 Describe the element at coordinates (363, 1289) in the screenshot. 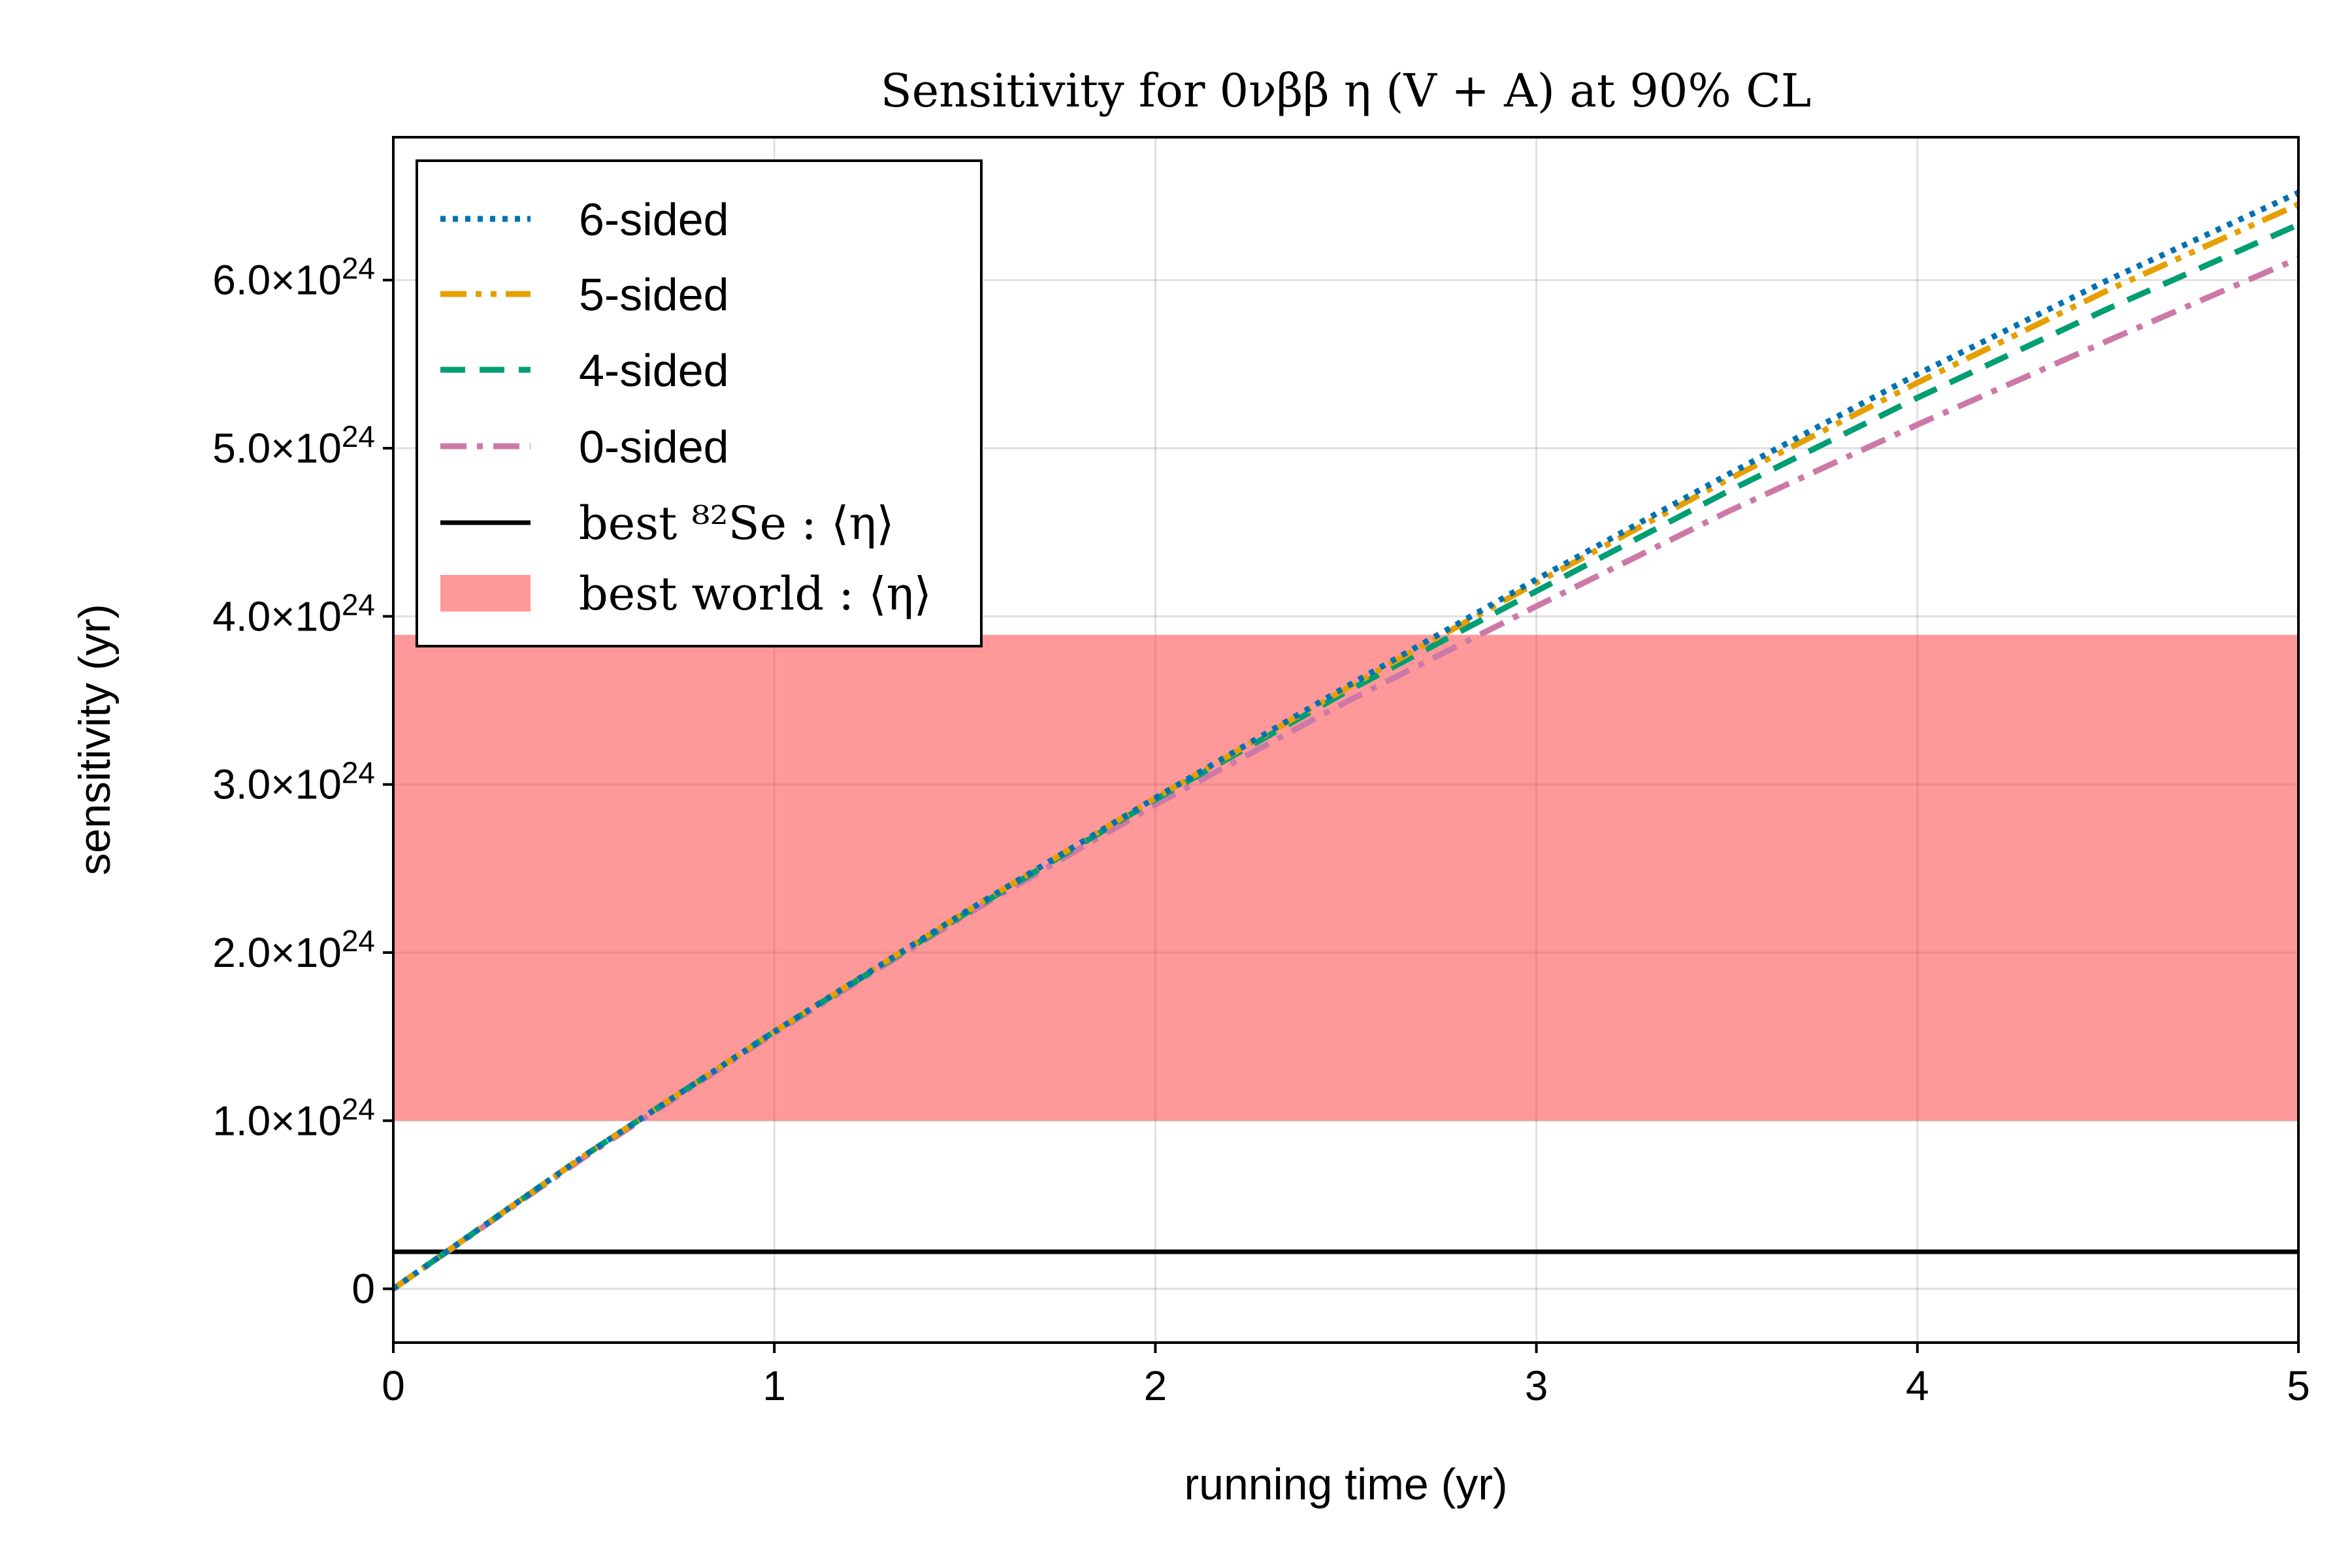

I see `y-tick-label-0: 0` at that location.